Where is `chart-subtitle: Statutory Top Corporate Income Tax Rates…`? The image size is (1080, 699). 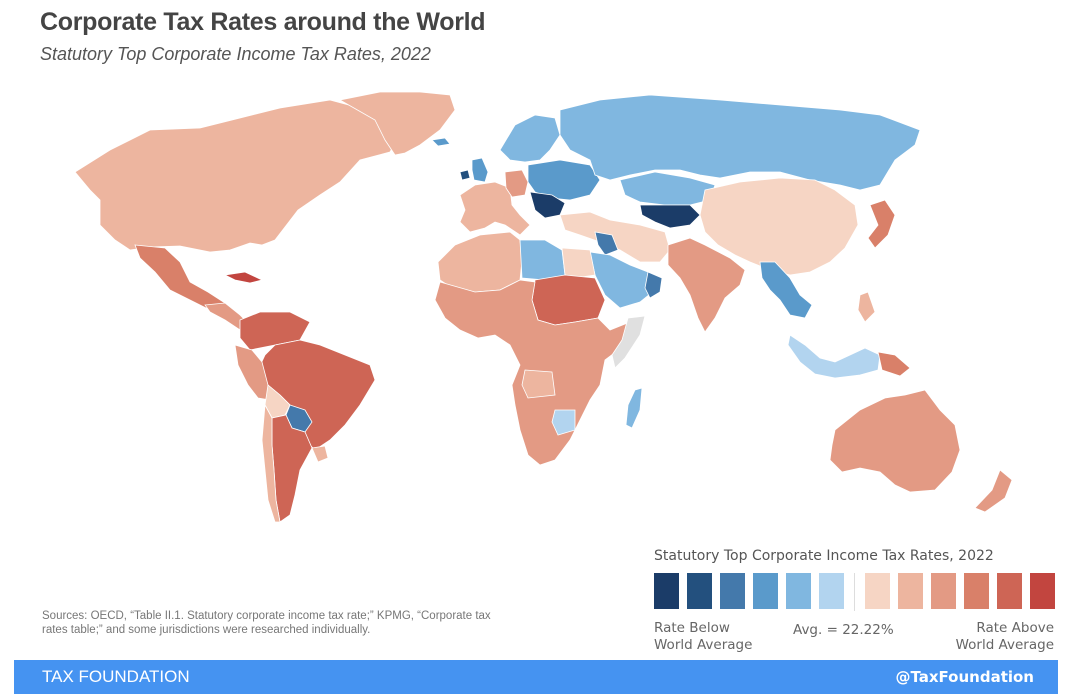 chart-subtitle: Statutory Top Corporate Income Tax Rates… is located at coordinates (235, 54).